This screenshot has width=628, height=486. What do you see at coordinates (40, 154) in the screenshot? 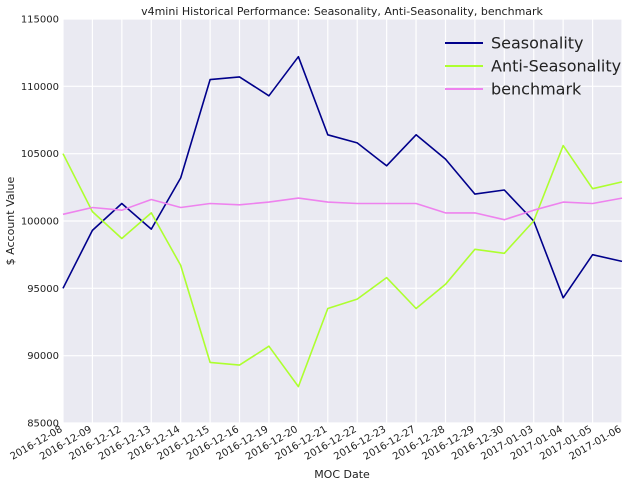
I see `y-tick-label: 105000` at bounding box center [40, 154].